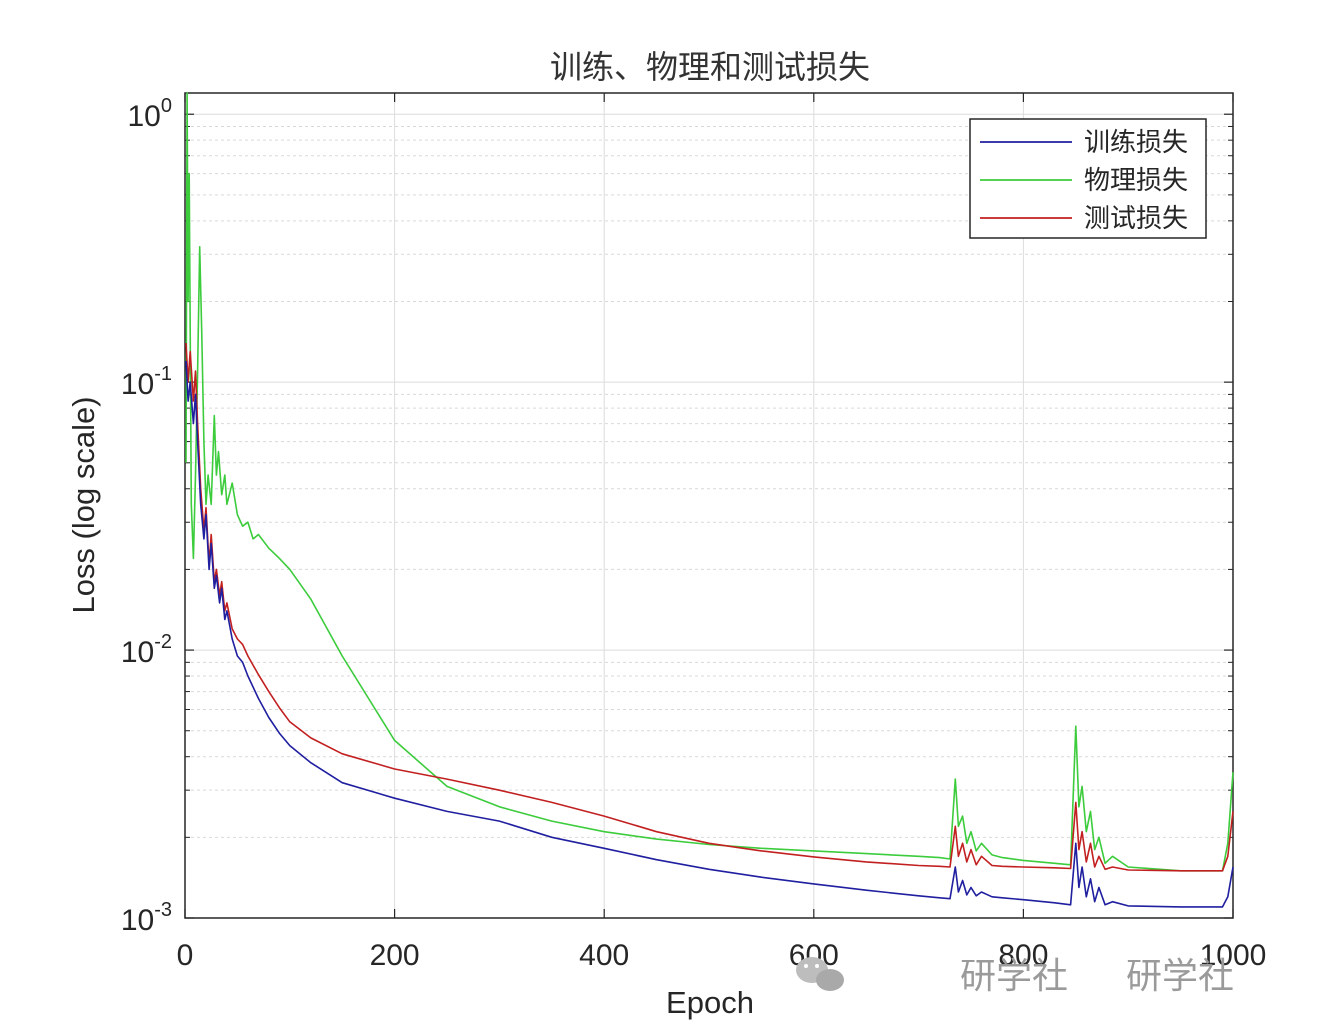 This screenshot has width=1336, height=1032. What do you see at coordinates (710, 67) in the screenshot?
I see `chart-title: 训练、物理和测试损失` at bounding box center [710, 67].